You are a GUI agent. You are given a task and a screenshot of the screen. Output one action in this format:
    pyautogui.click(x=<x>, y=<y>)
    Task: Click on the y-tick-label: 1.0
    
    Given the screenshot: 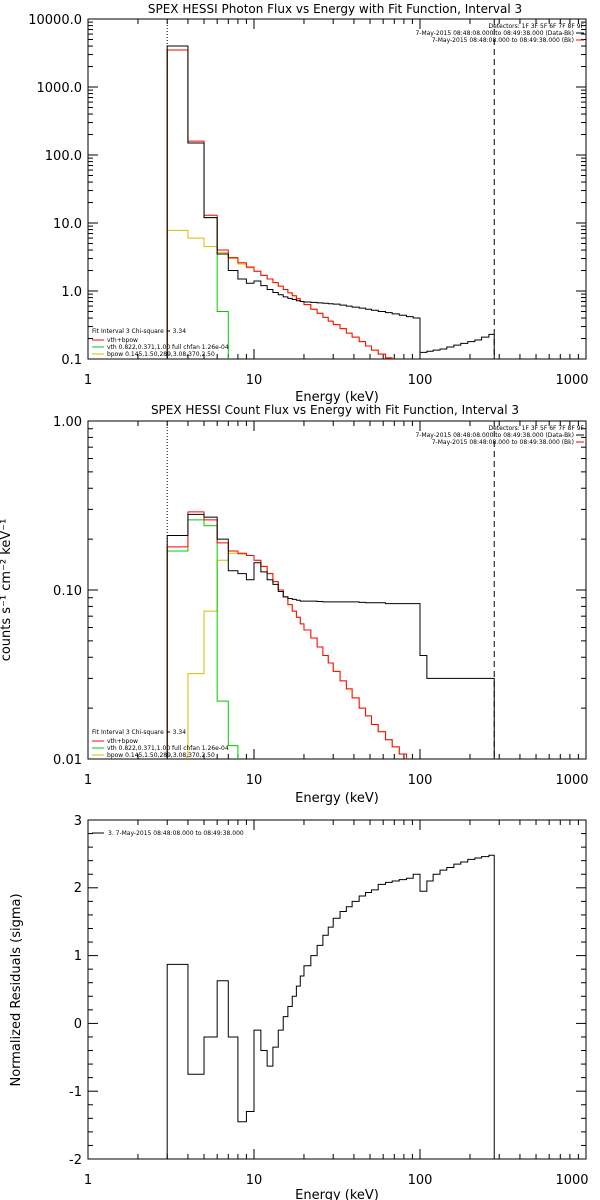 What is the action you would take?
    pyautogui.click(x=71, y=292)
    